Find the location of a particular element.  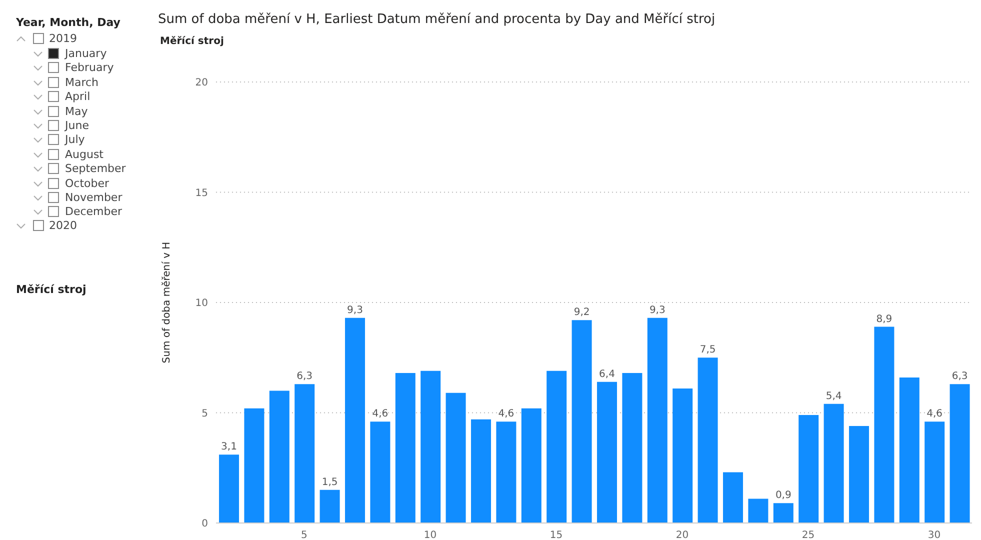

text: April is located at coordinates (77, 97).